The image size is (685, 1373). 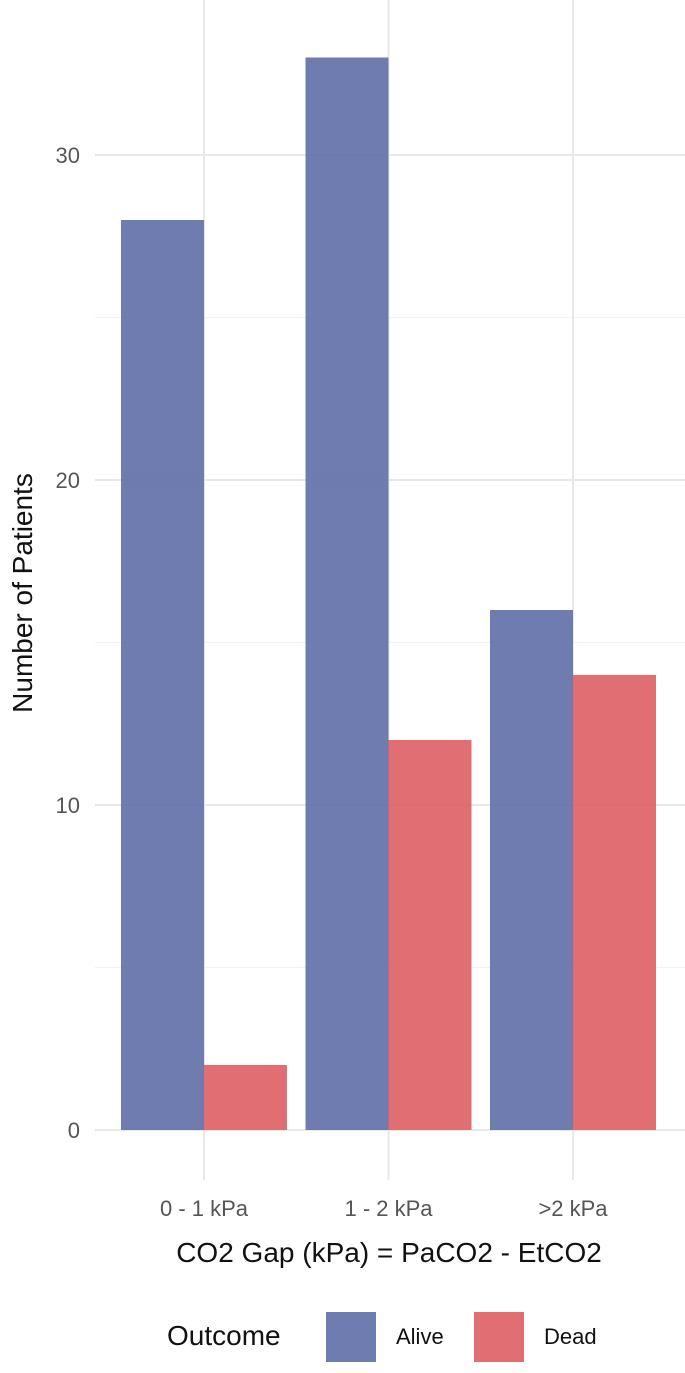 What do you see at coordinates (570, 1336) in the screenshot?
I see `legend-label-dead: Dead` at bounding box center [570, 1336].